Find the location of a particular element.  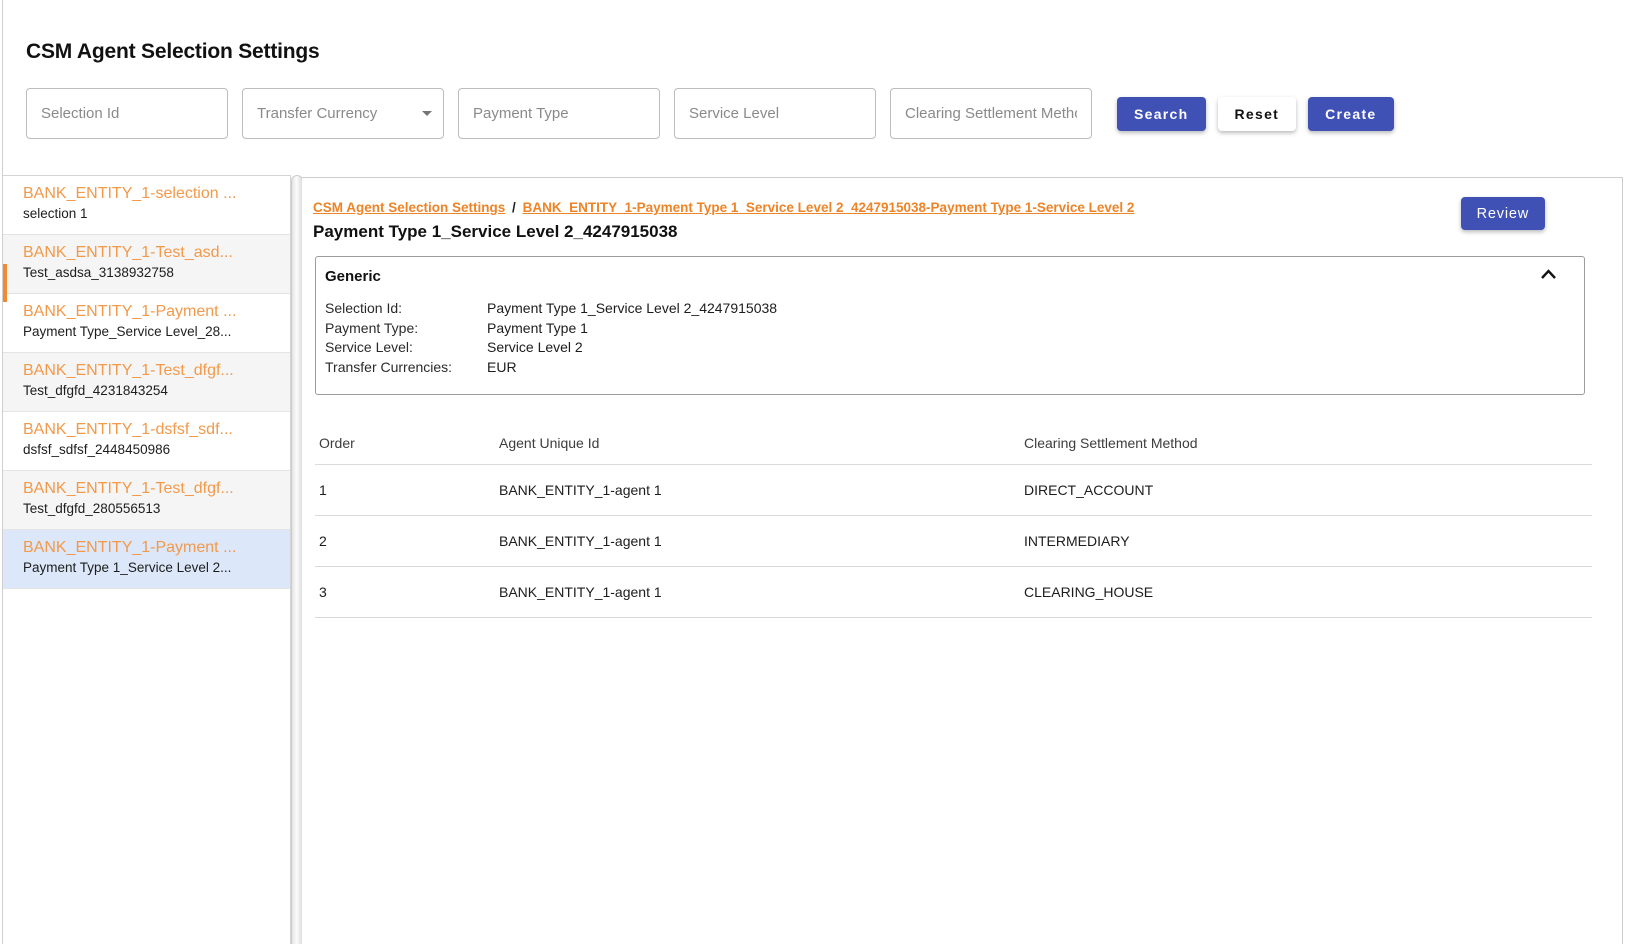

list-item-subtitle: dsfsf_sdfsf_2448450986 is located at coordinates (97, 449).